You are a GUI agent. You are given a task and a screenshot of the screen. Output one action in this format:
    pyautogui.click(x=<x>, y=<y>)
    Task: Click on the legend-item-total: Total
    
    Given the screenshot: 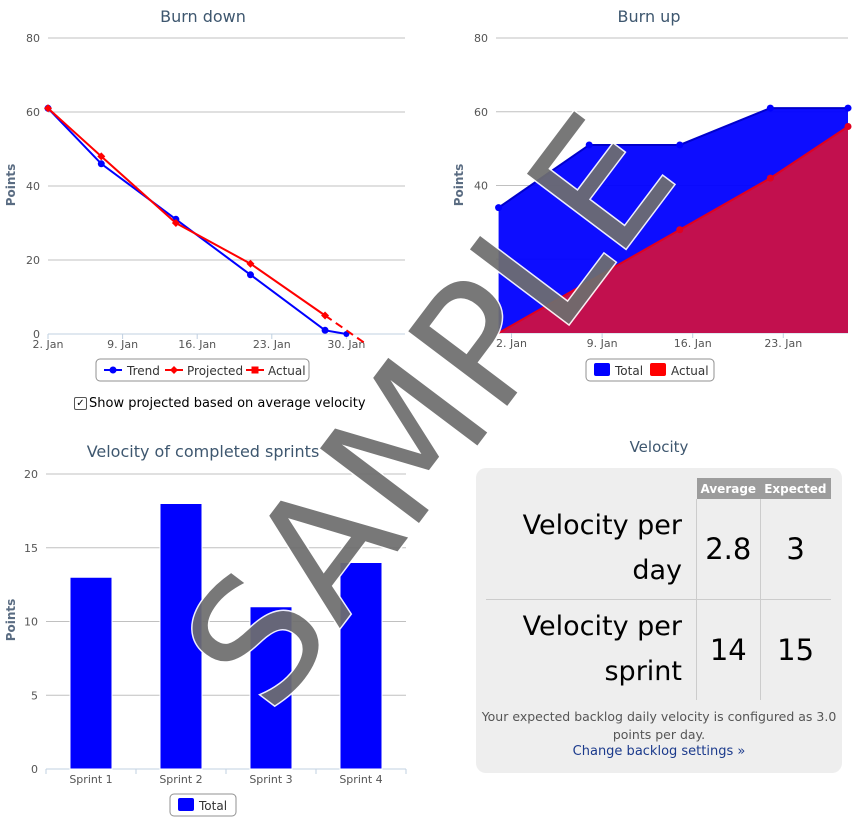 What is the action you would take?
    pyautogui.click(x=618, y=370)
    